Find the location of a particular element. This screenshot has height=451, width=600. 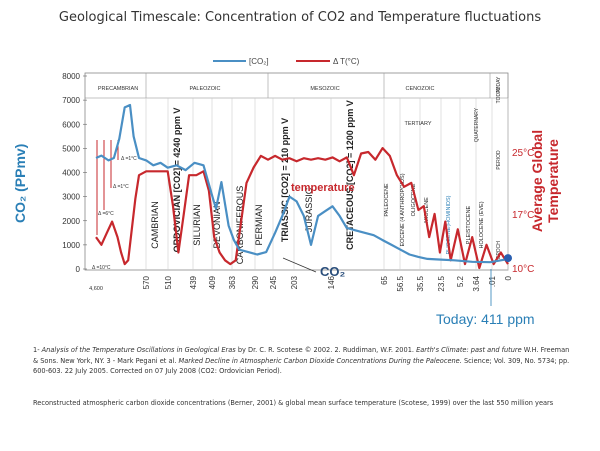

temp-tick-label-2: 10°C is located at coordinates (523, 269).